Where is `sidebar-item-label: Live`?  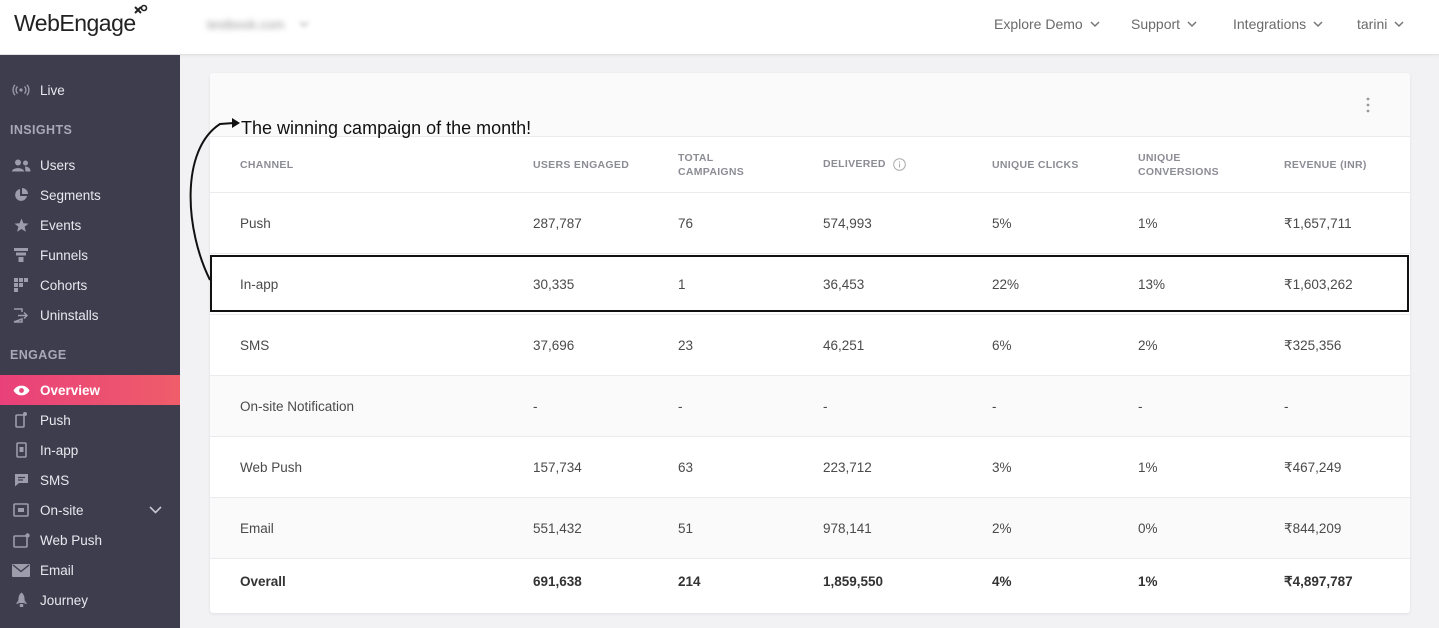
sidebar-item-label: Live is located at coordinates (52, 90).